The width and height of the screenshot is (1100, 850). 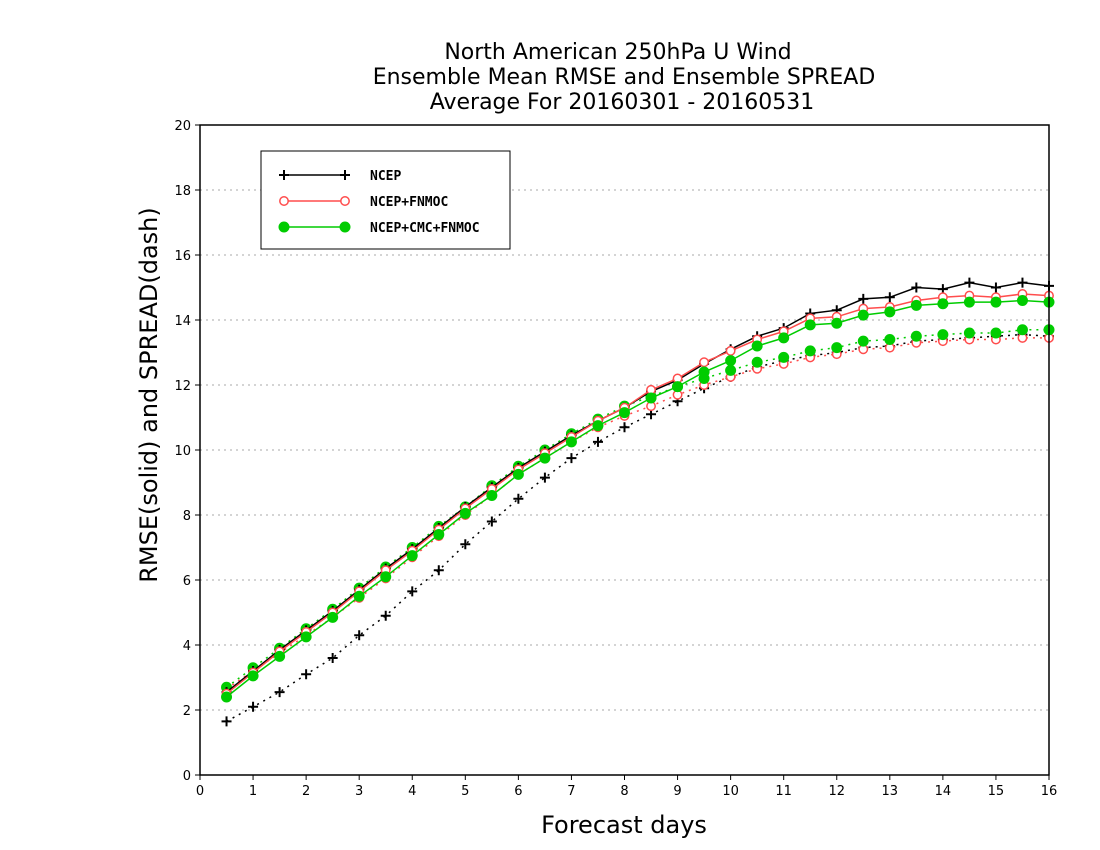 What do you see at coordinates (379, 228) in the screenshot?
I see `legend-entry-ncep-cmc-fnmoc: NCEP+CMC+FNMOC` at bounding box center [379, 228].